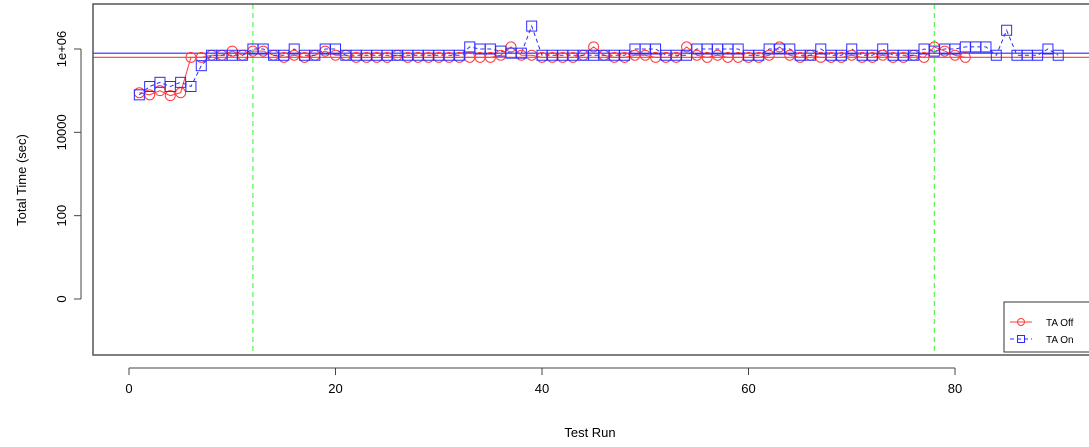  Describe the element at coordinates (61, 298) in the screenshot. I see `y-tick-label: 0` at that location.